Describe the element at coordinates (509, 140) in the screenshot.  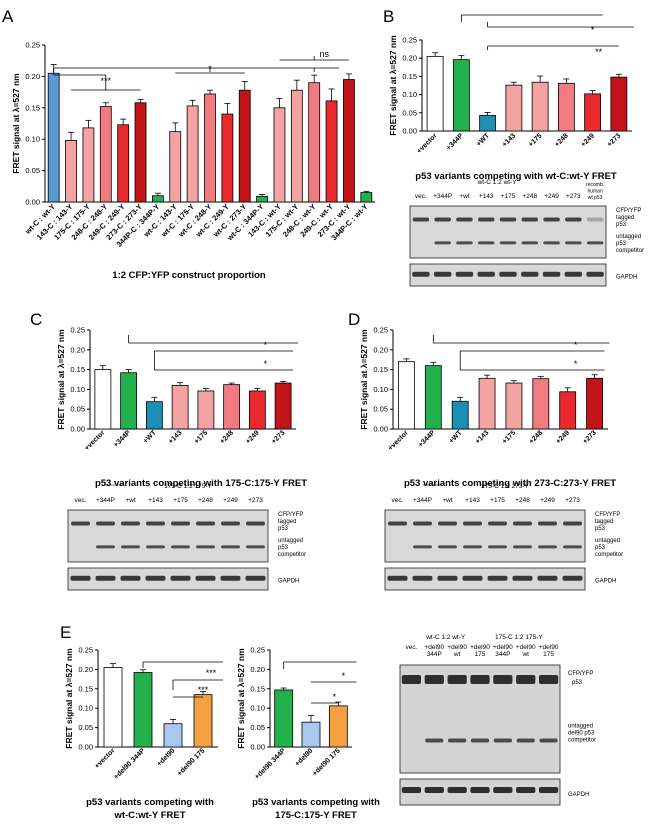
I see `category-label: +143` at that location.